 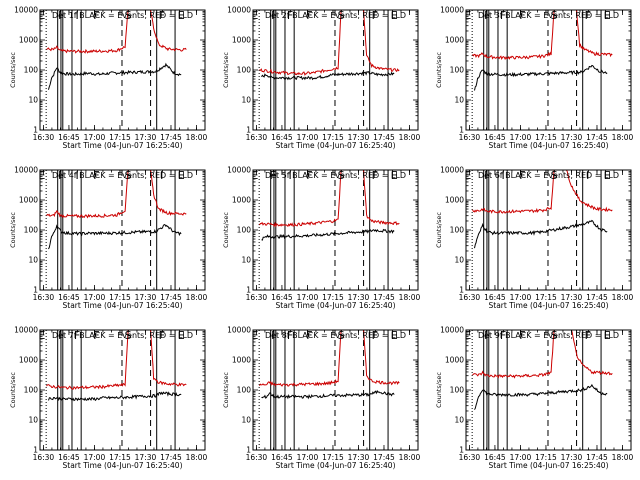 I want to click on chart-title: Det 4f BLACK = Events, RED = LLD, so click(x=122, y=175).